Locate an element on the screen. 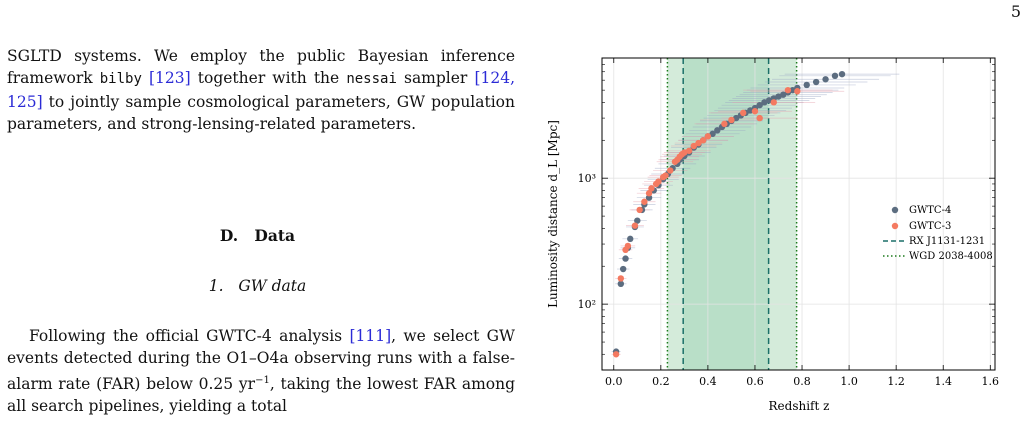 This screenshot has width=1029, height=422. x-tick-label: 1.6 is located at coordinates (991, 381).